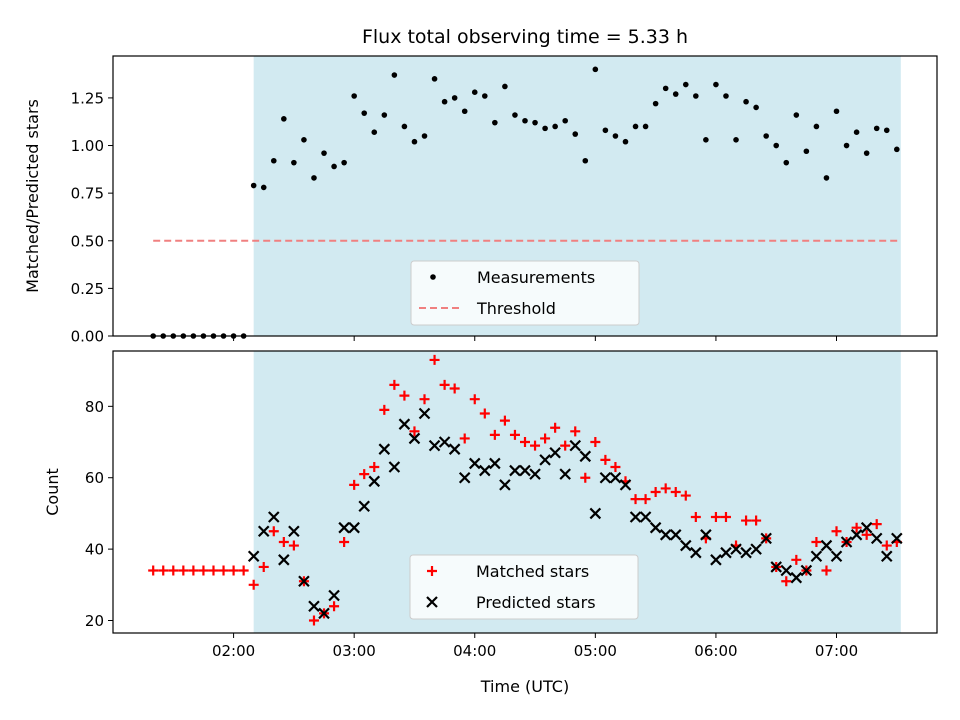 This screenshot has width=960, height=720. I want to click on x-tick-label: 04:00, so click(474, 651).